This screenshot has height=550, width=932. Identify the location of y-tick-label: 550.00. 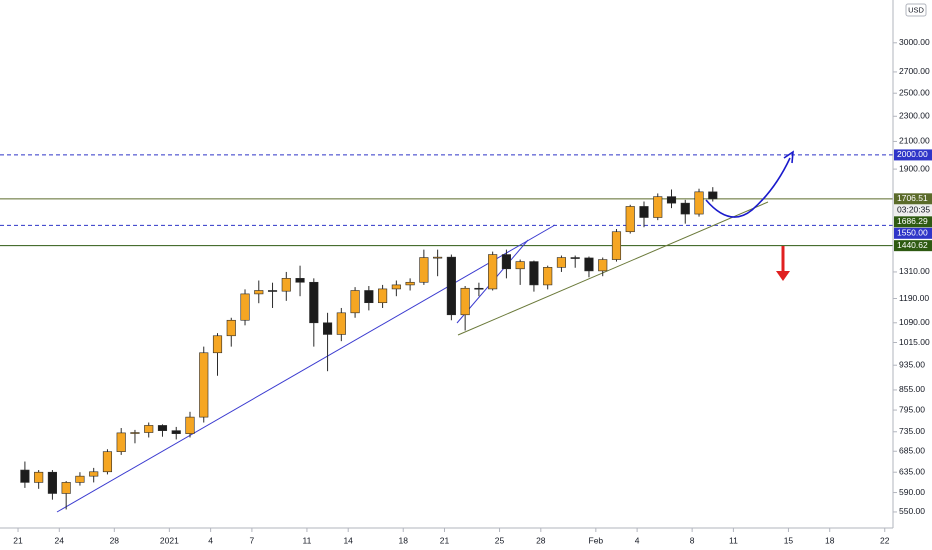
(912, 511).